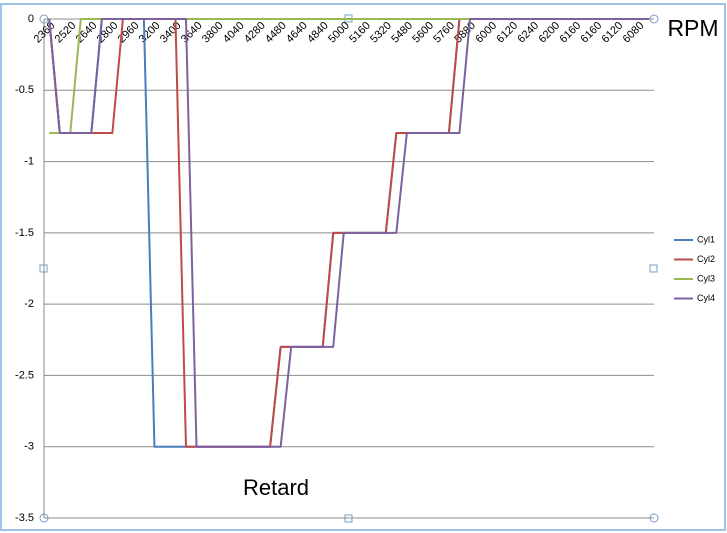  Describe the element at coordinates (31, 19) in the screenshot. I see `y-tick-label: 0` at that location.